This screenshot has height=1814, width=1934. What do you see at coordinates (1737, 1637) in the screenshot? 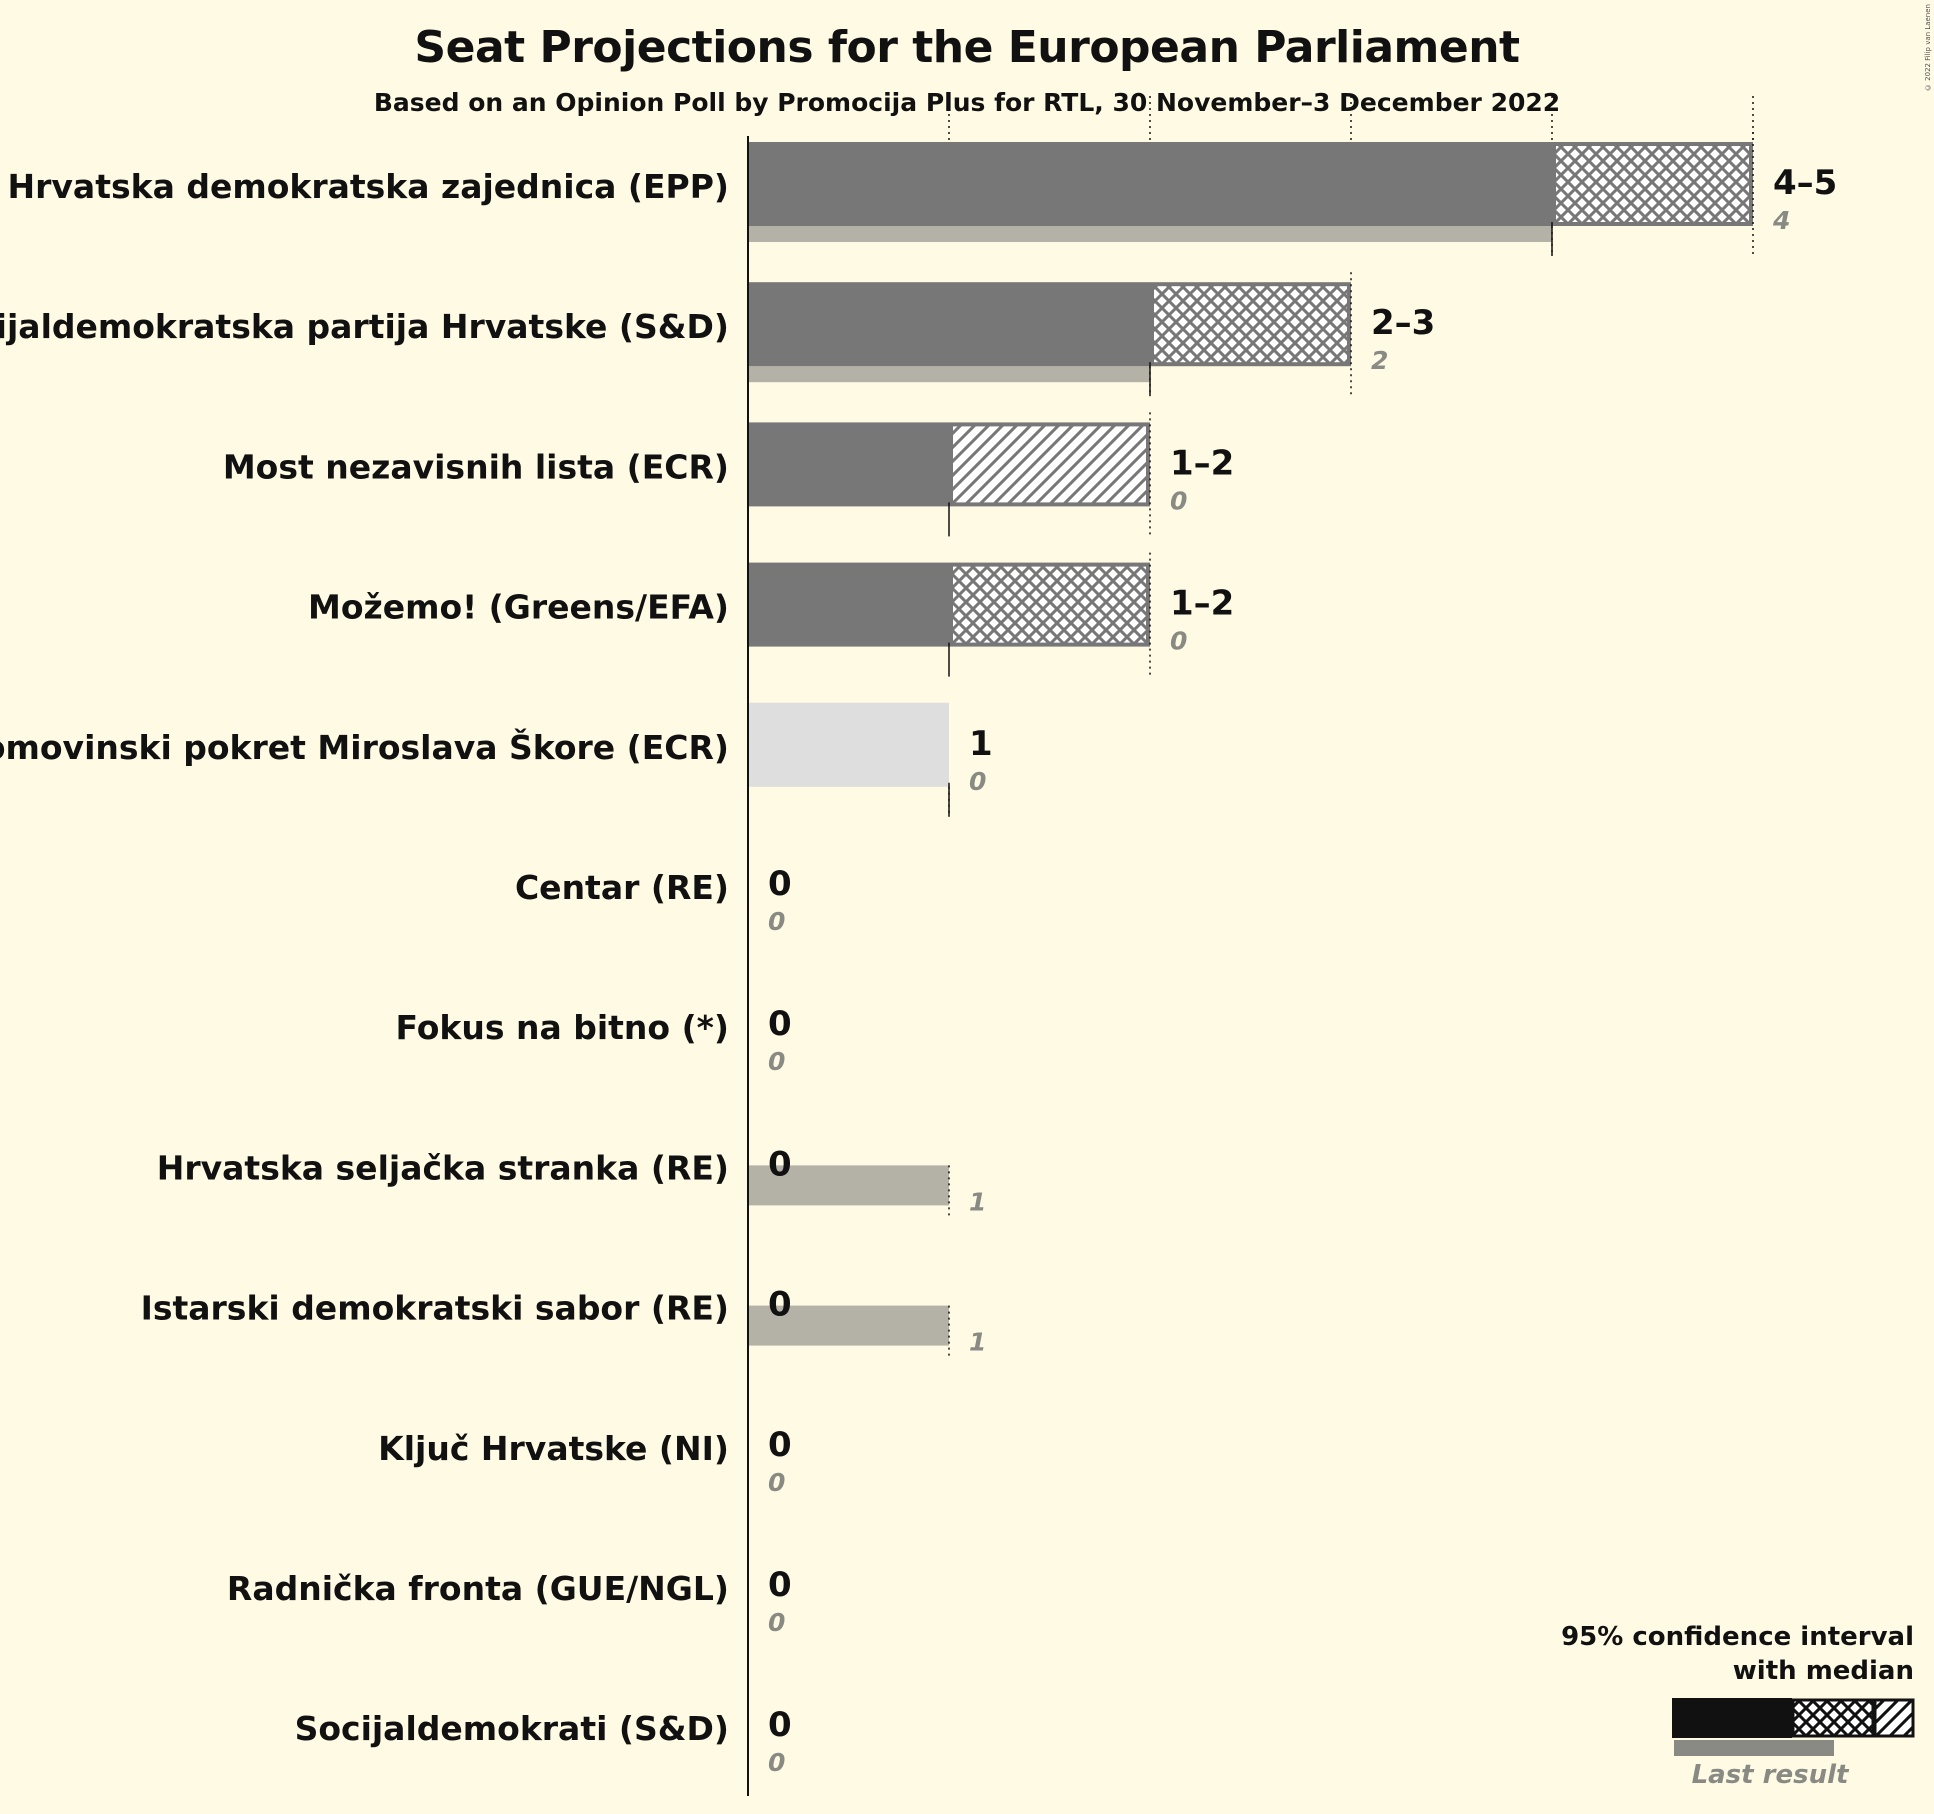
I see `legend-ci-label-line1: 95% confidence interval` at bounding box center [1737, 1637].